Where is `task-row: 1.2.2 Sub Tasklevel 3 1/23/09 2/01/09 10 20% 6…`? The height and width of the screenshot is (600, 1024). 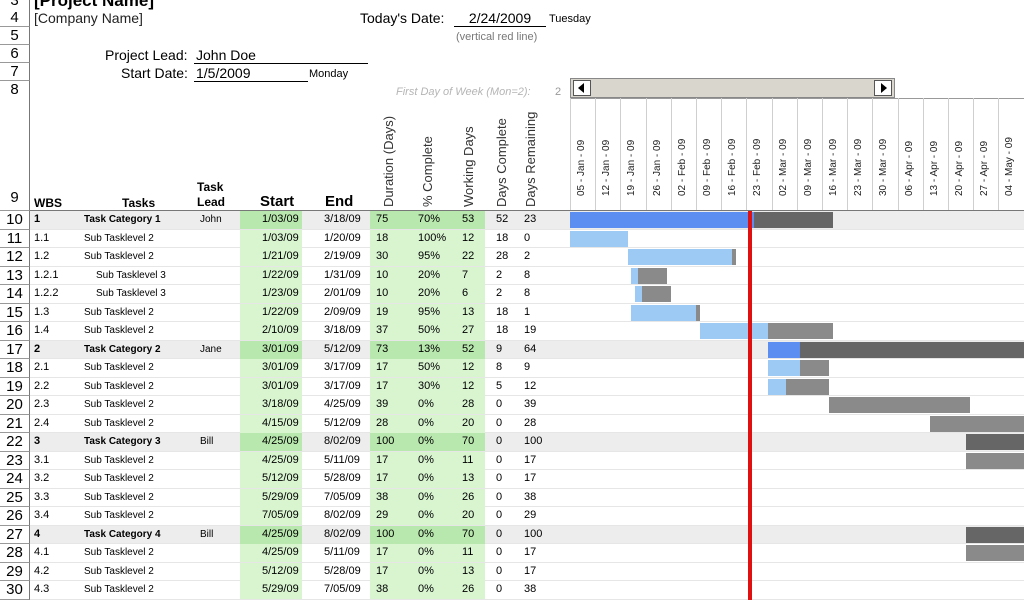 task-row: 1.2.2 Sub Tasklevel 3 1/23/09 2/01/09 10 20% 6… is located at coordinates (527, 294).